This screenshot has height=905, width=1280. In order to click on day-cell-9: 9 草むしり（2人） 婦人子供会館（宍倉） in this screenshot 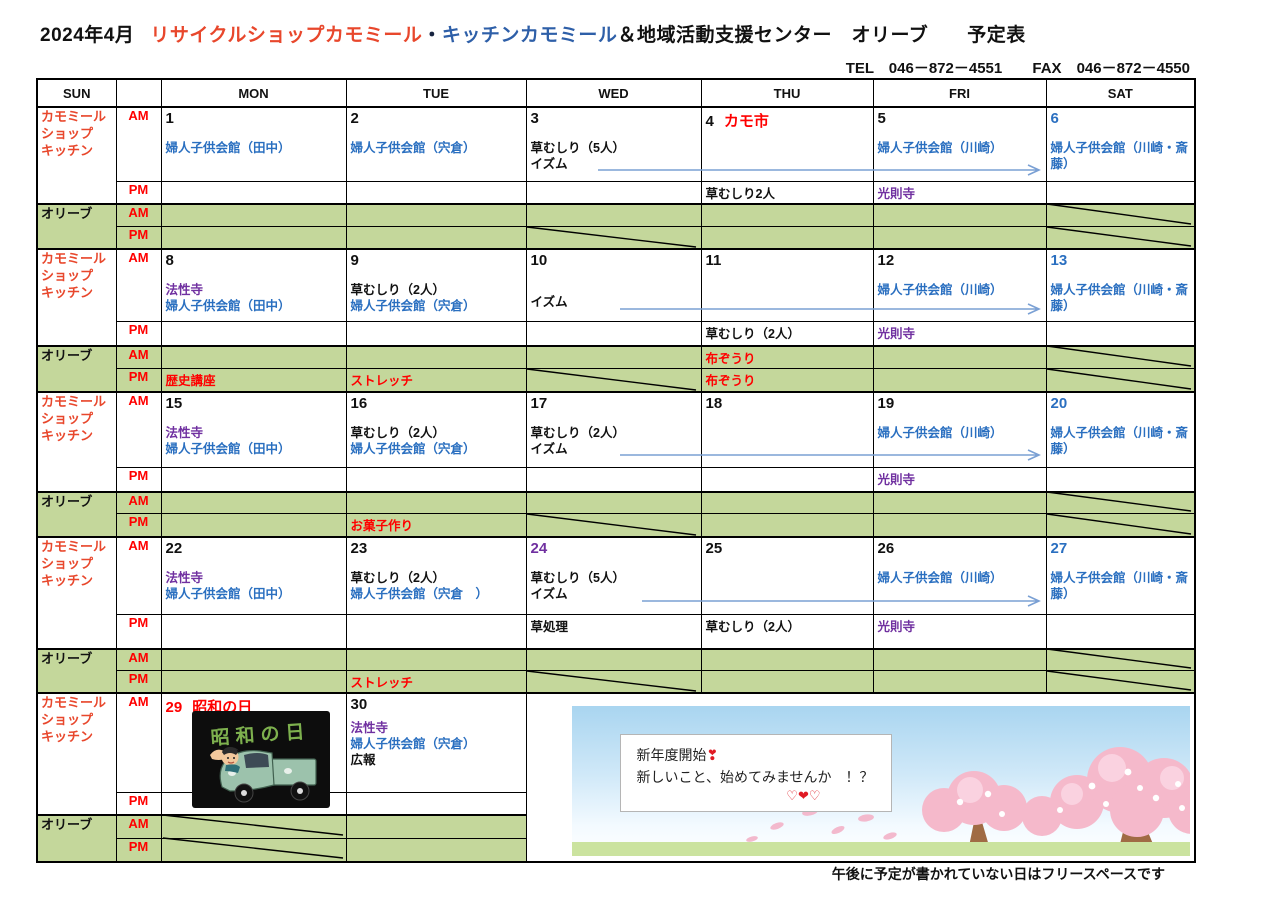, I will do `click(436, 284)`.